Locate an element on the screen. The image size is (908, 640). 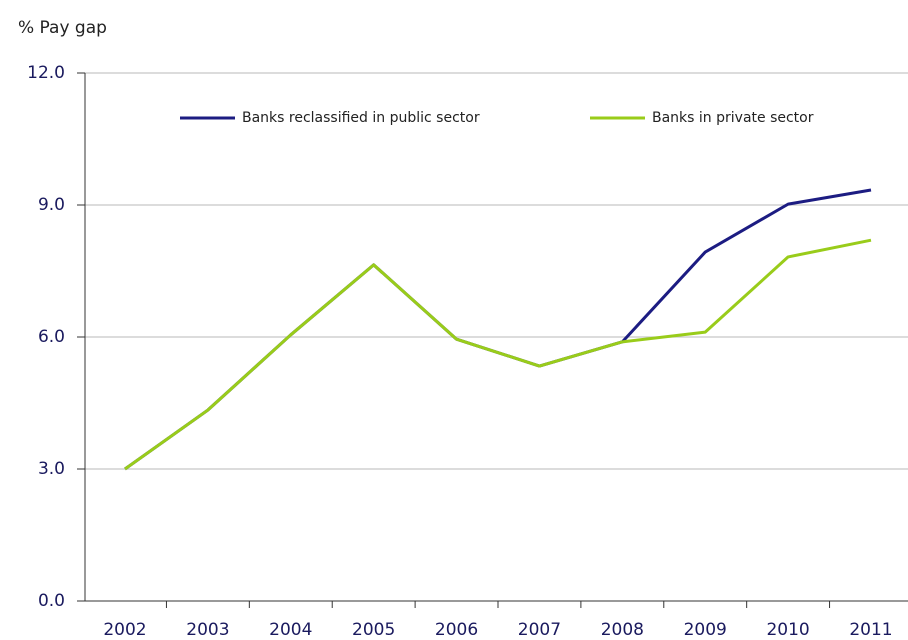
x-tick-label: 2006 is located at coordinates (456, 630).